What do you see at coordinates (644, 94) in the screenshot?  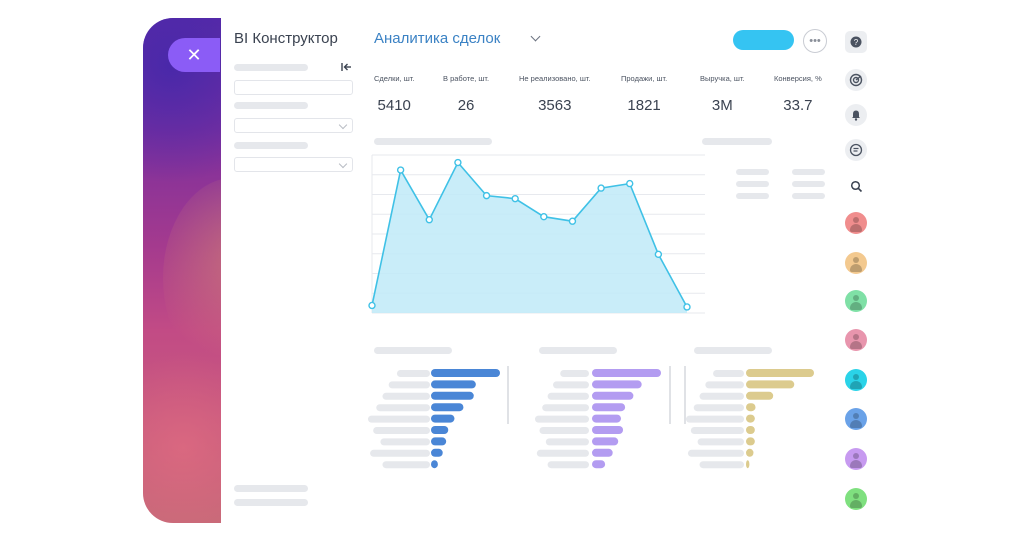 I see `kpi-sales: Продажи, шт. 1821` at bounding box center [644, 94].